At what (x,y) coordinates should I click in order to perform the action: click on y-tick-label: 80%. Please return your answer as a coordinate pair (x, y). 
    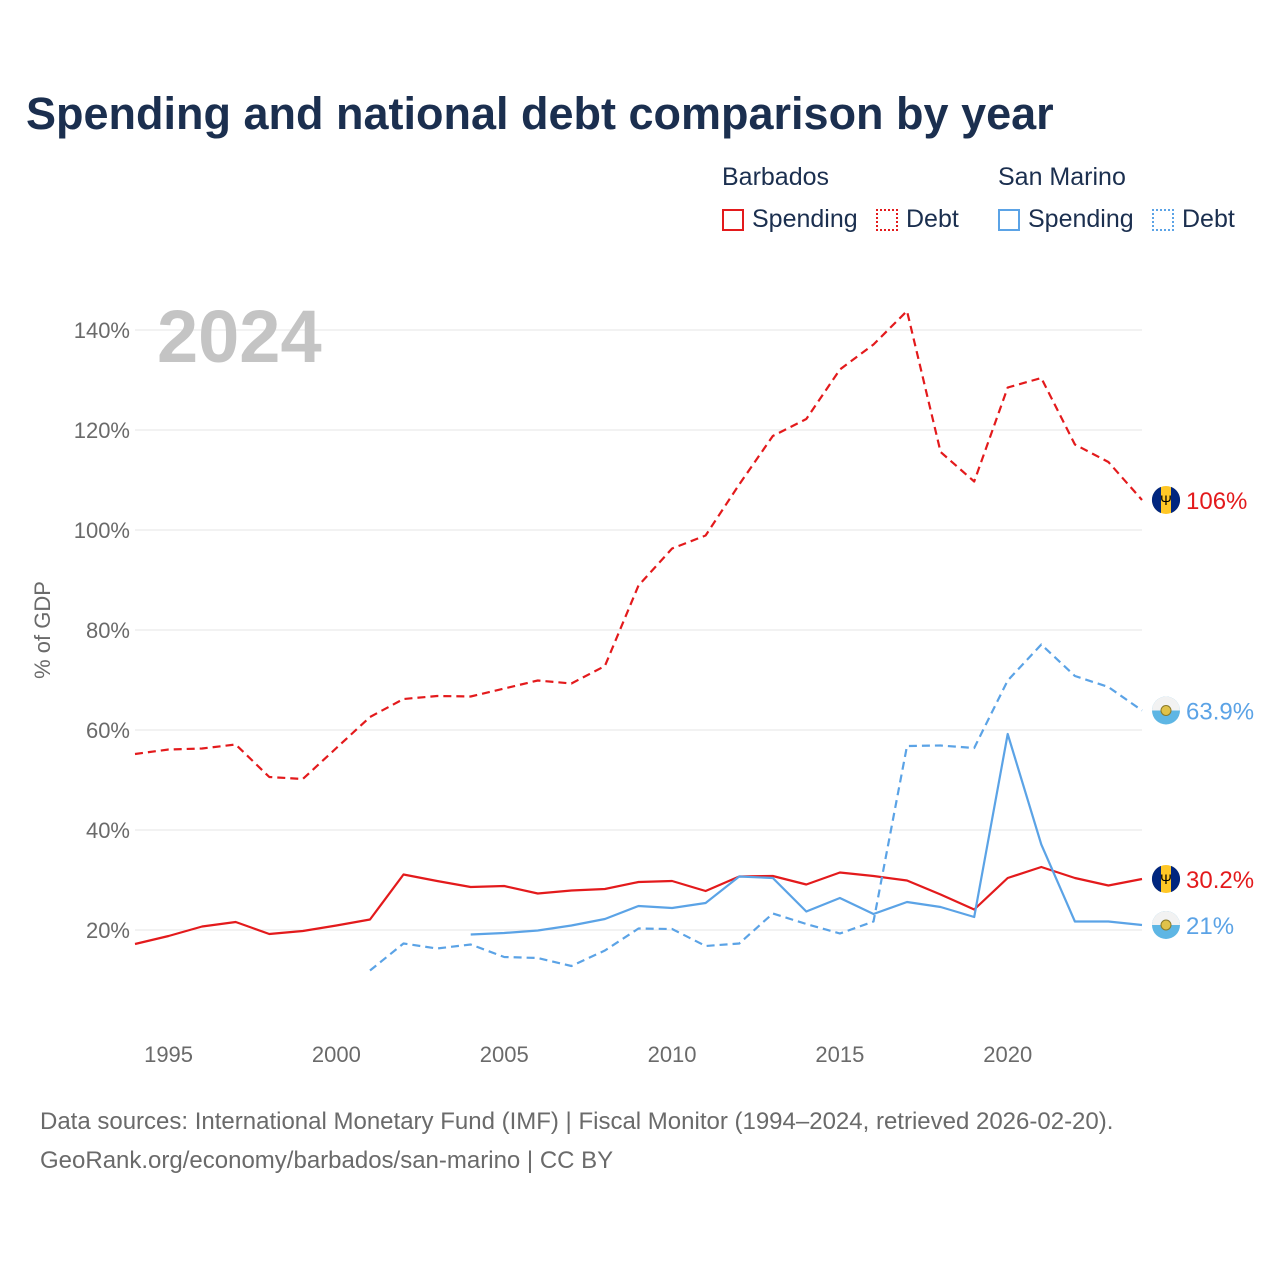
    Looking at the image, I should click on (108, 630).